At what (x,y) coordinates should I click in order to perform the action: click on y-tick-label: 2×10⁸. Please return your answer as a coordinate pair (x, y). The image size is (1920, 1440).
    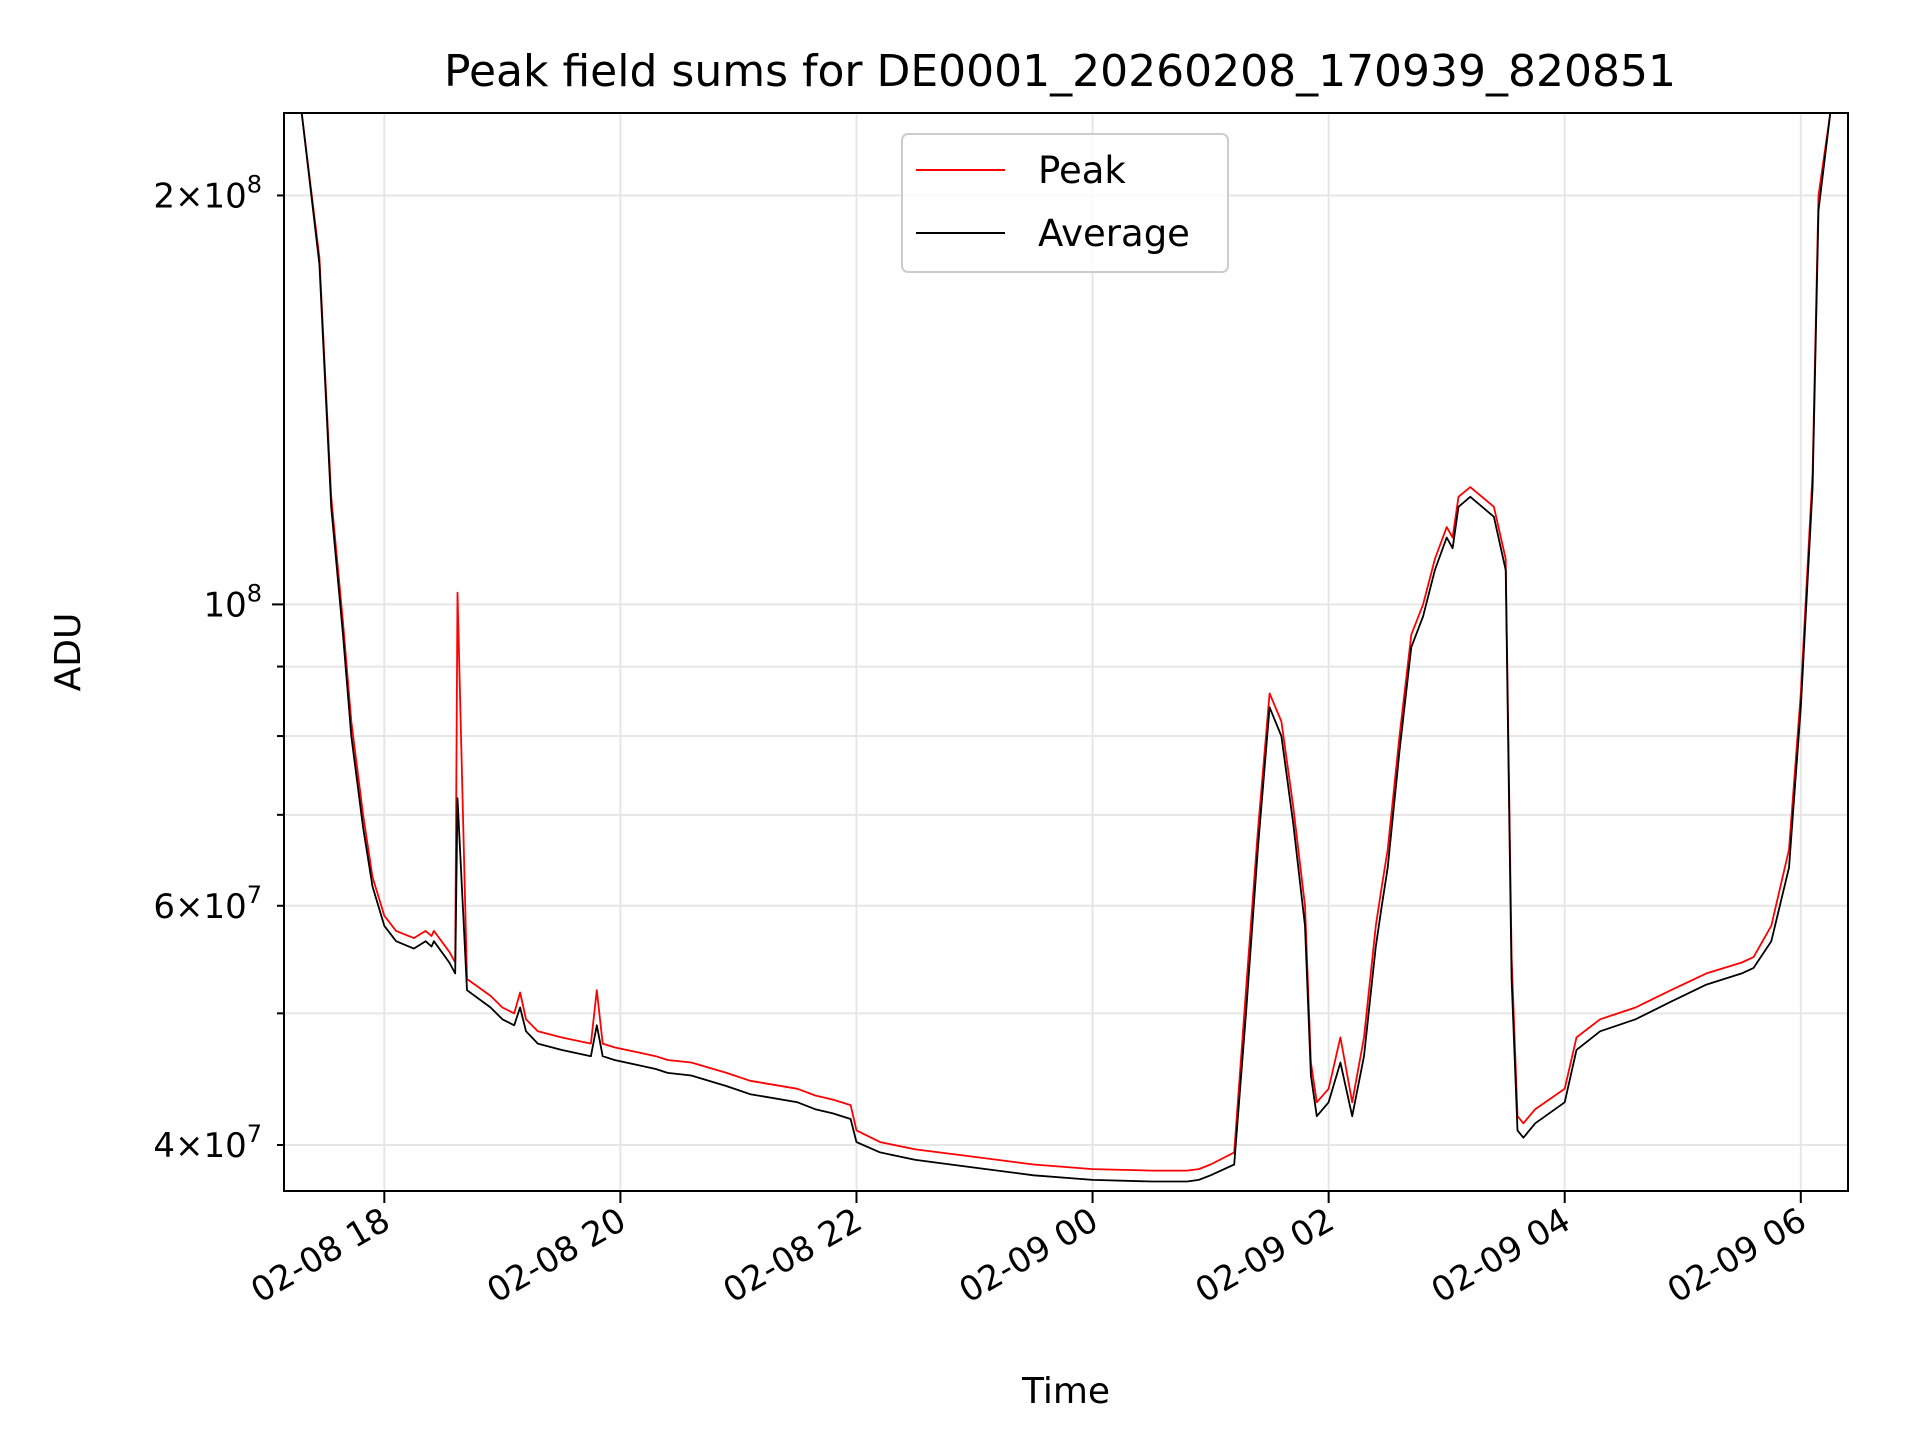
    Looking at the image, I should click on (207, 193).